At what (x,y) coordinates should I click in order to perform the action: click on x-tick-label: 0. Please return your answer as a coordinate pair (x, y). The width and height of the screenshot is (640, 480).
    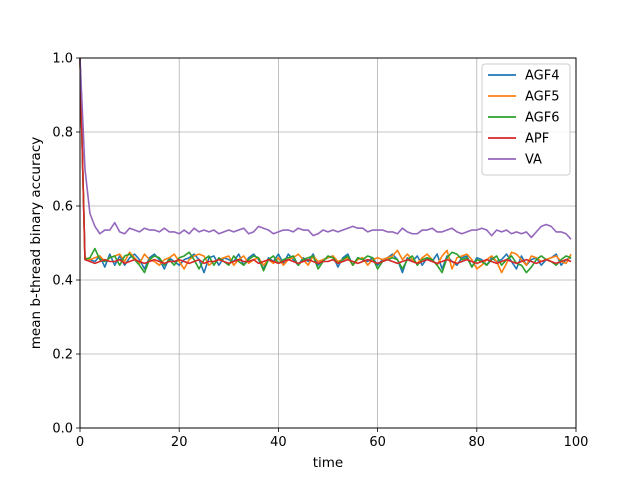
    Looking at the image, I should click on (80, 442).